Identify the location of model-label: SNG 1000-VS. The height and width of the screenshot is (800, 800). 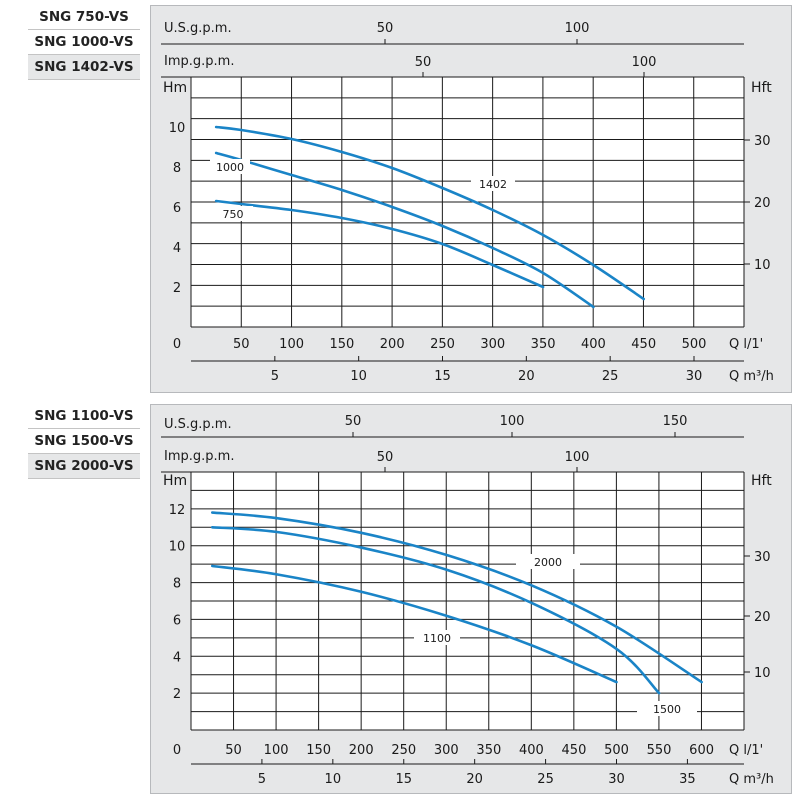
(84, 42).